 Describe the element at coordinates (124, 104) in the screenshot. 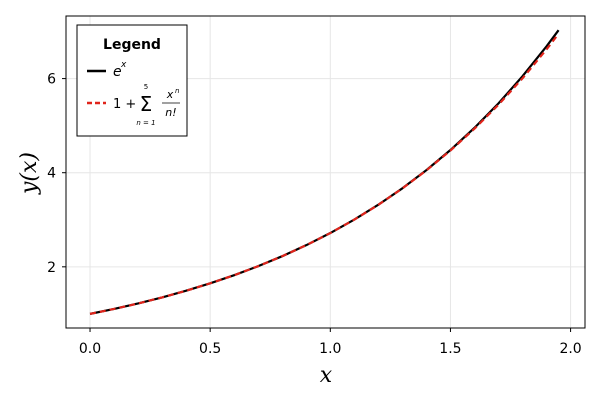

I see `svg-text: 1 +` at that location.